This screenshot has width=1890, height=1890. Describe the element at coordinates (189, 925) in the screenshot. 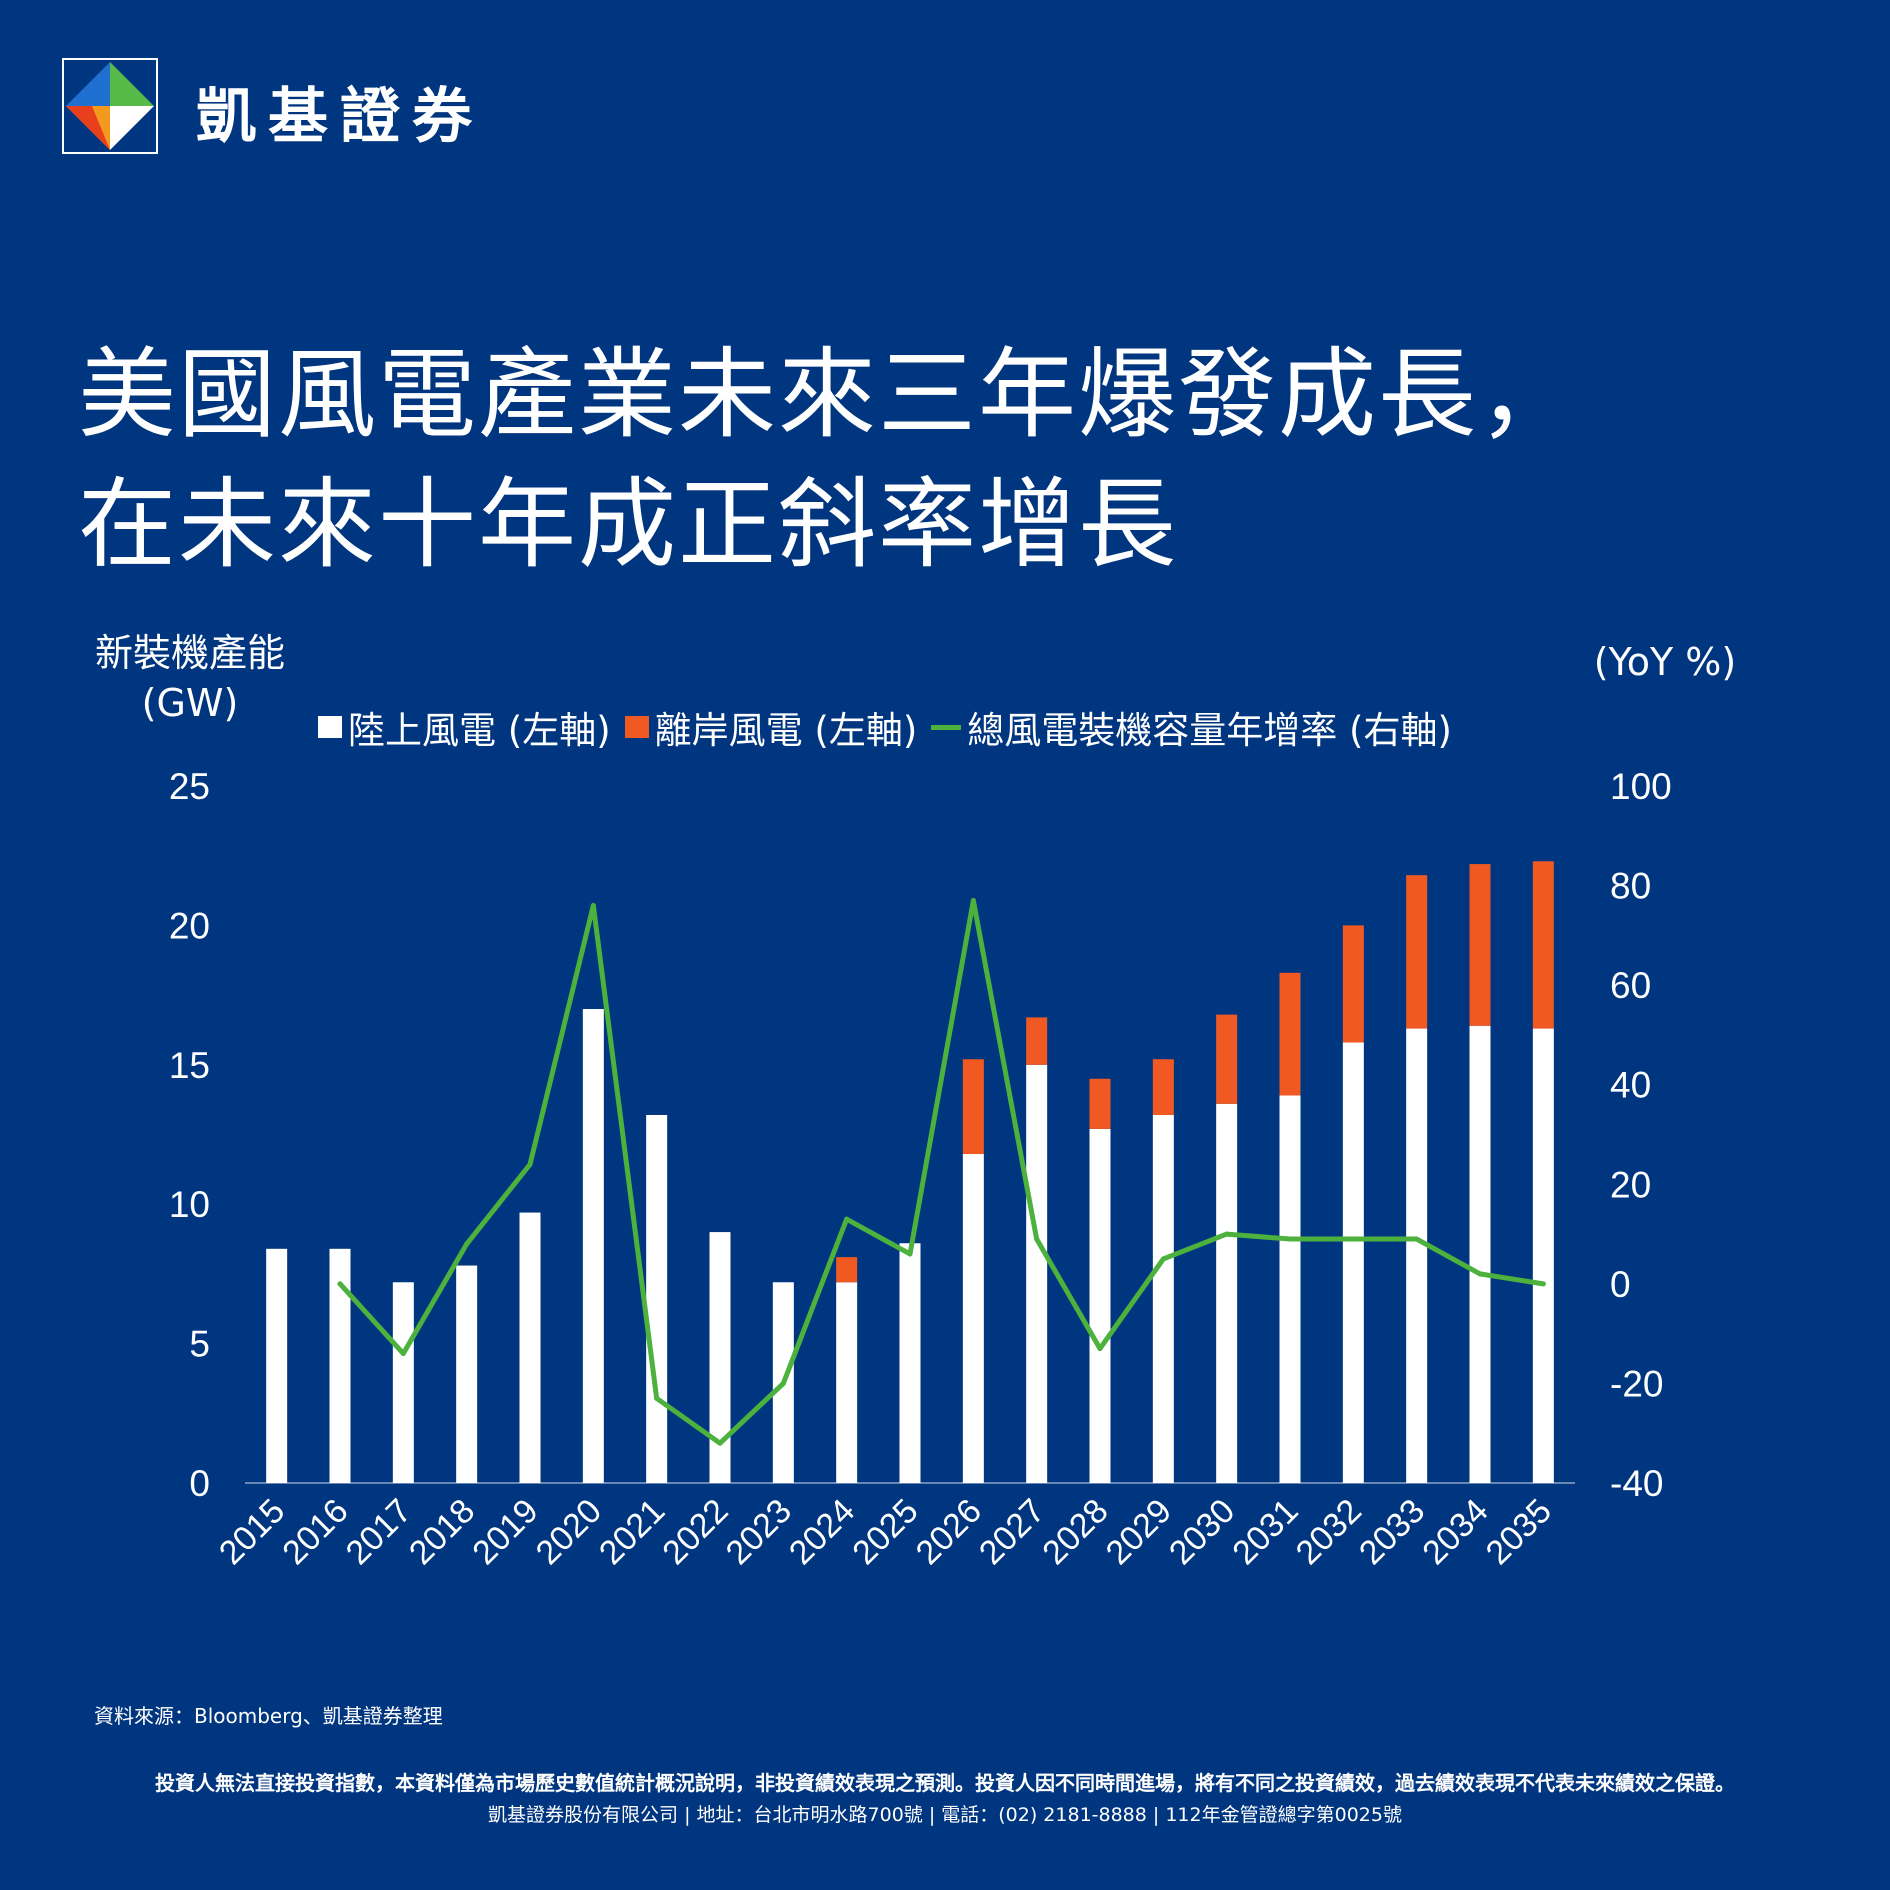

I see `left-axis-tick-label: 20` at that location.